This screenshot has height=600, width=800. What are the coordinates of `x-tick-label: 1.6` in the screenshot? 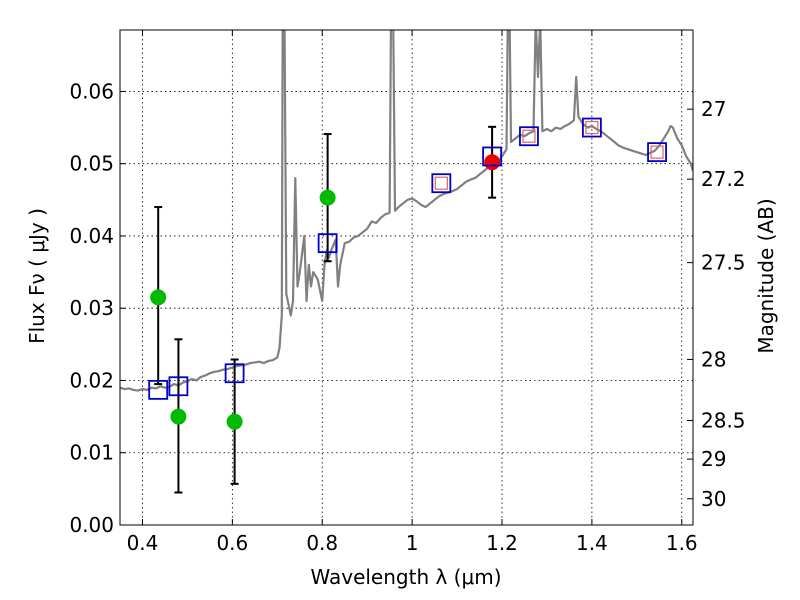 It's located at (682, 543).